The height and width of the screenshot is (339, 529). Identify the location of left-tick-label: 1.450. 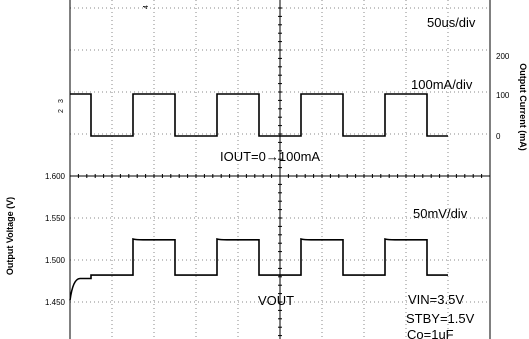
(55, 302).